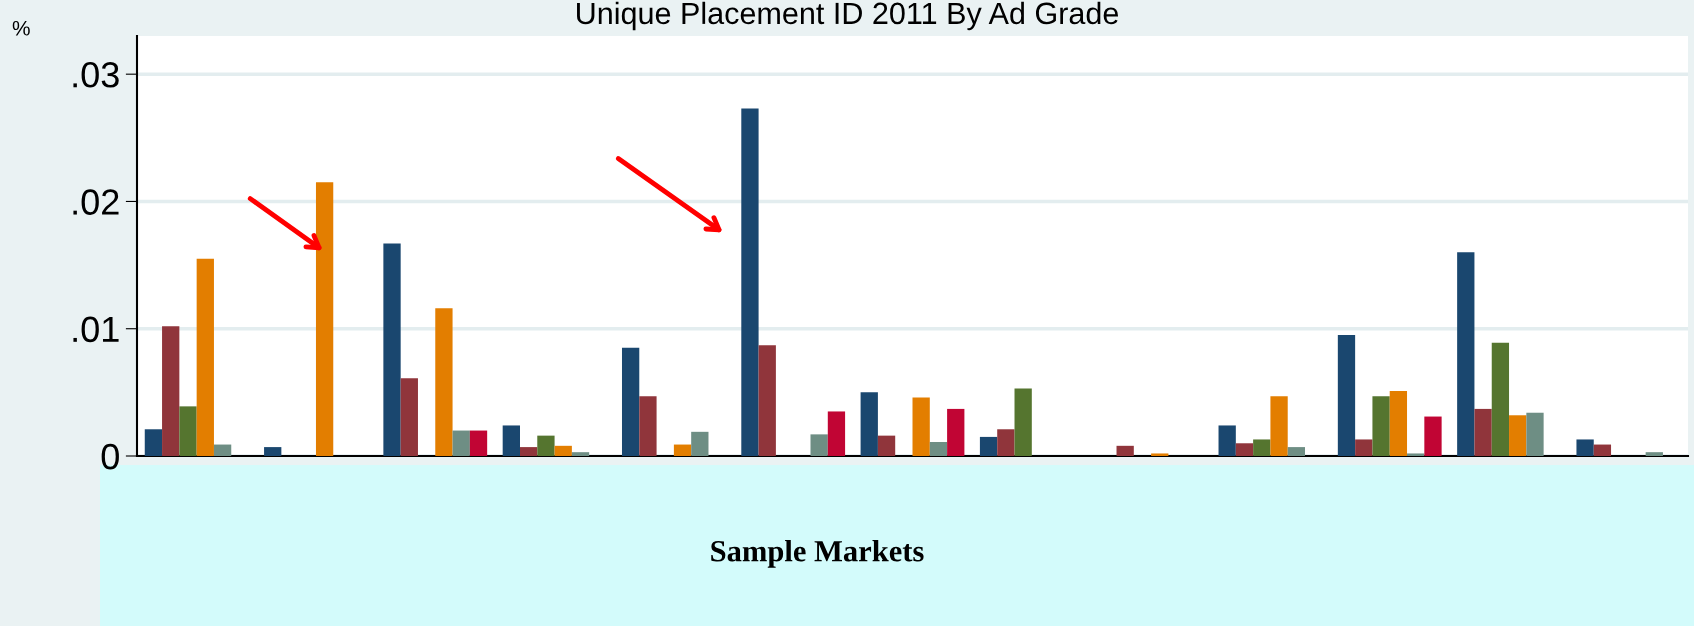  I want to click on y-tick-label: 0, so click(110, 456).